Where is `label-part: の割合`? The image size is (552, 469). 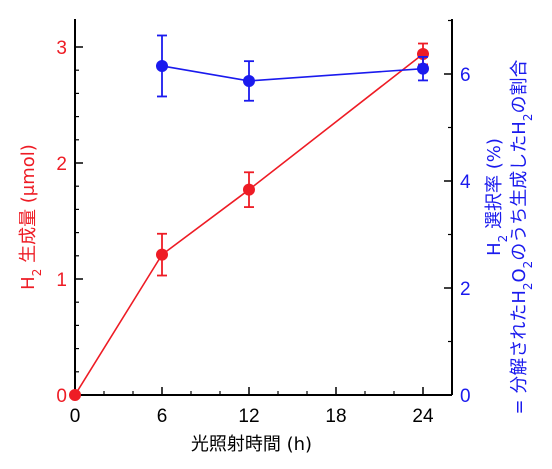 label-part: の割合 is located at coordinates (519, 87).